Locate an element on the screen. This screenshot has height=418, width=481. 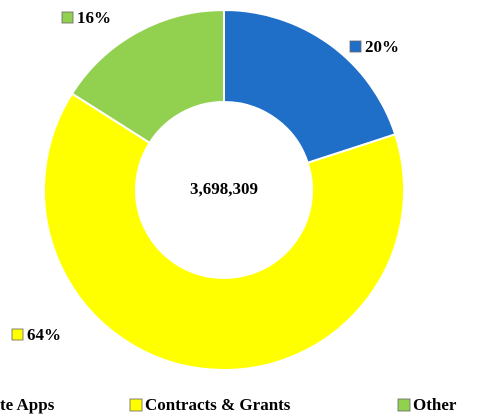
data-label: 64% is located at coordinates (44, 334).